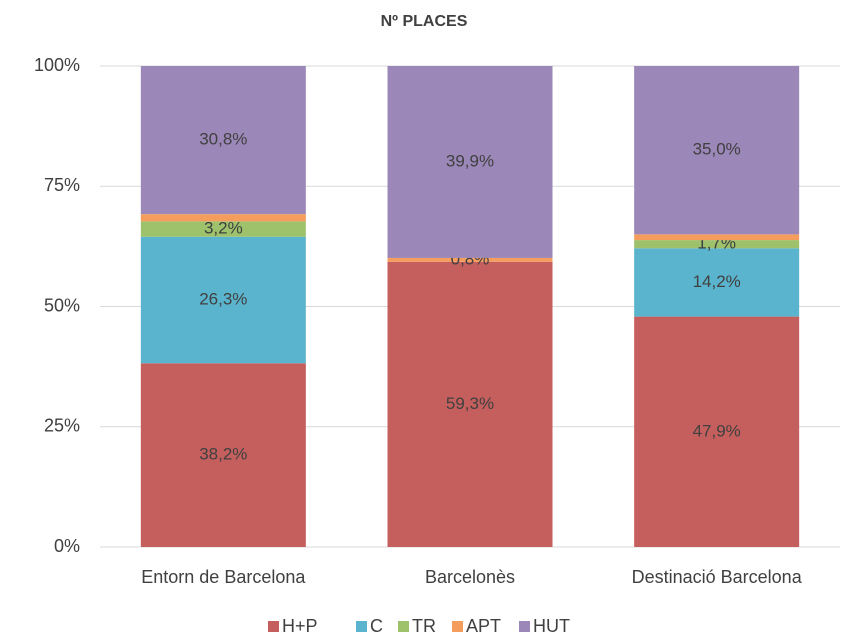 The image size is (848, 640). Describe the element at coordinates (717, 577) in the screenshot. I see `x-tick-label: Destinació Barcelona` at that location.